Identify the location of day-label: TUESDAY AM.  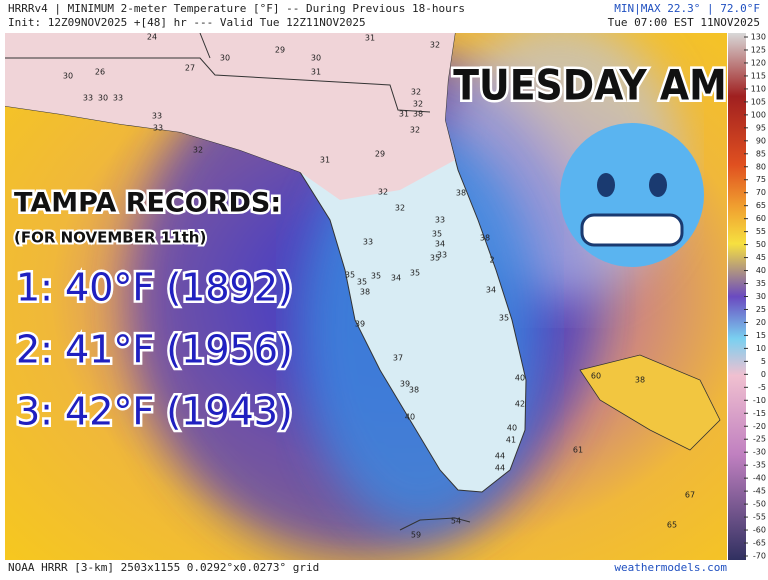
(589, 85).